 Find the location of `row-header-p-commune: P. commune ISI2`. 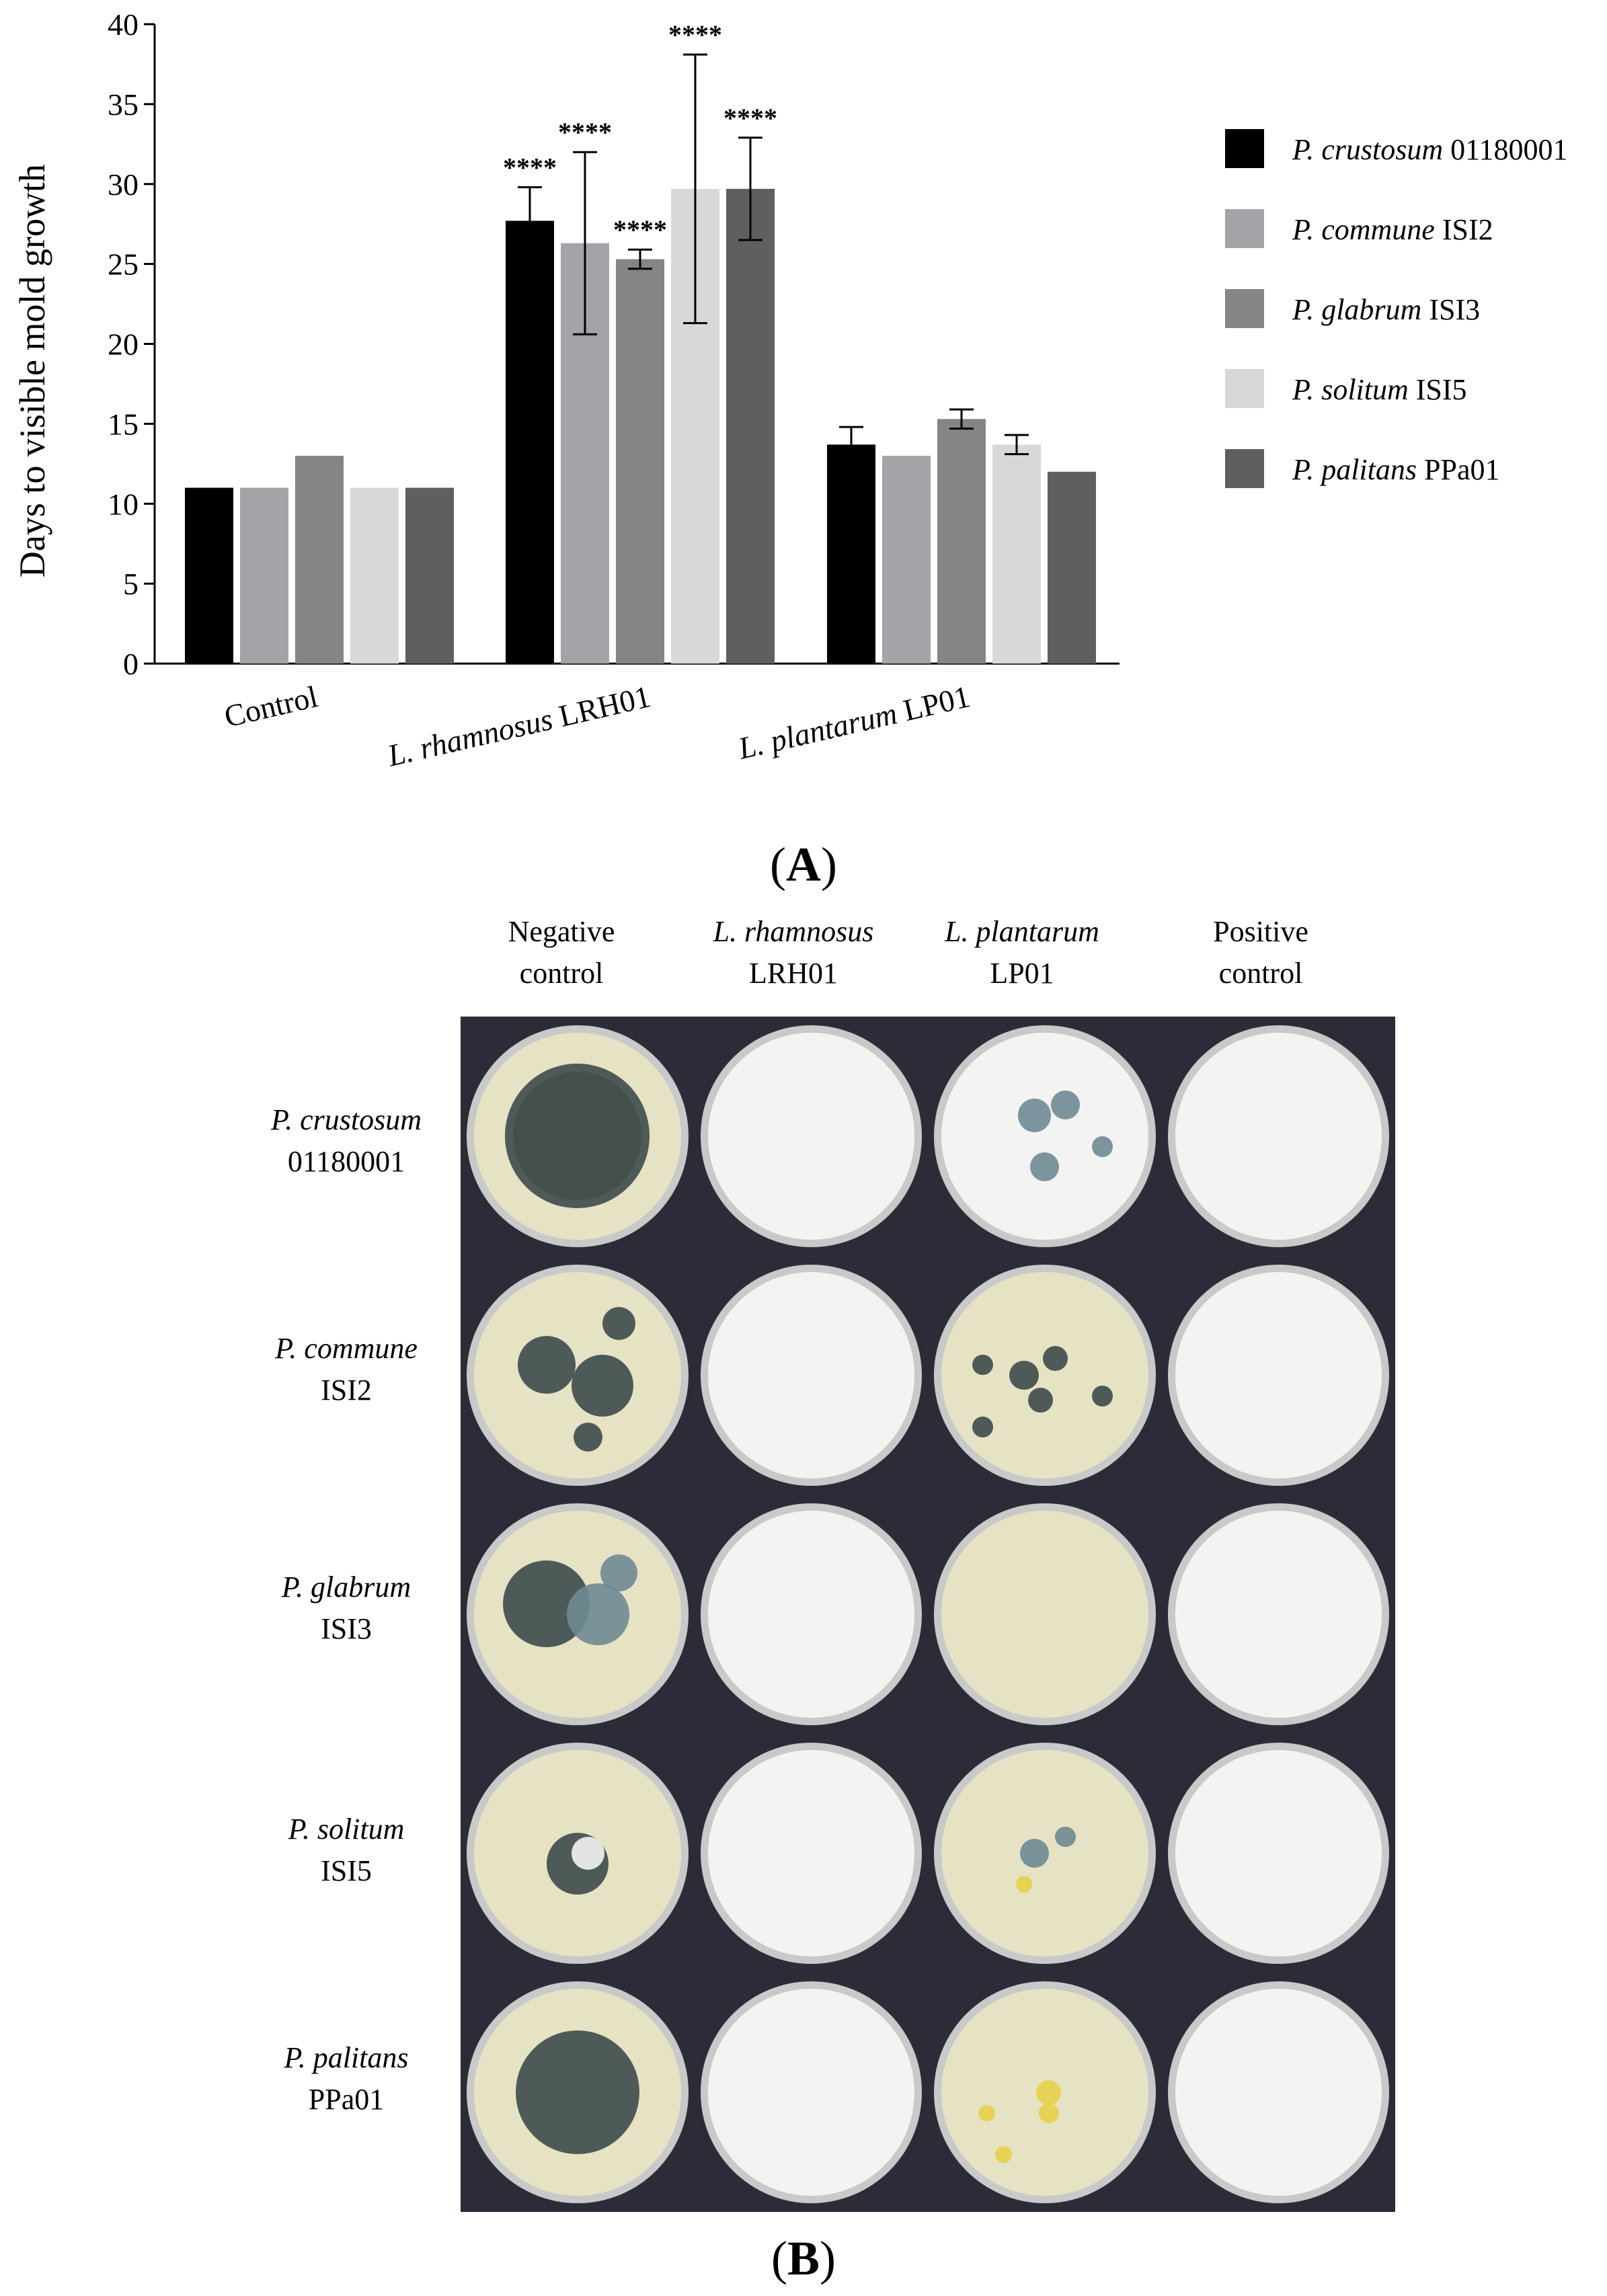

row-header-p-commune: P. commune ISI2 is located at coordinates (346, 1369).